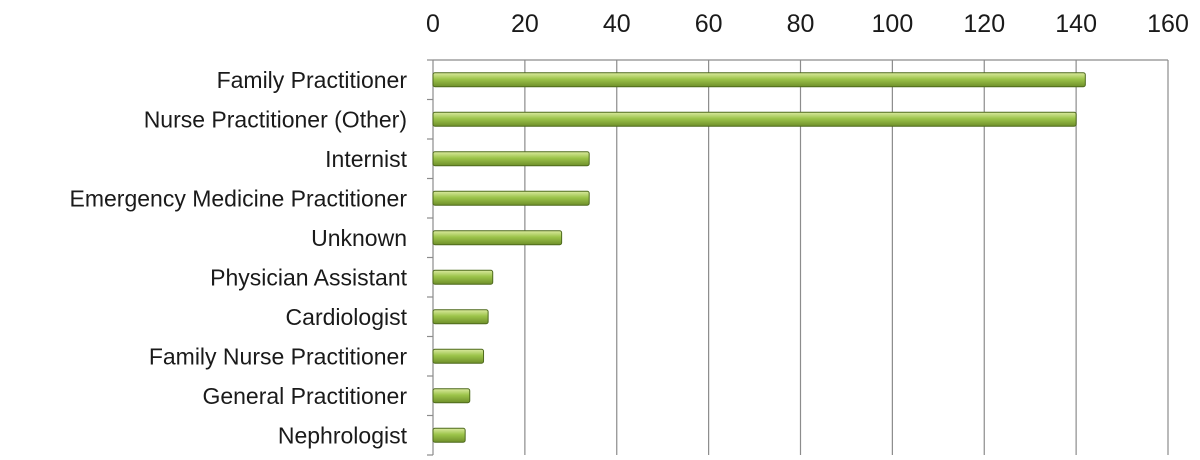 This screenshot has width=1200, height=460. Describe the element at coordinates (304, 396) in the screenshot. I see `category-label-8: General Practitioner` at that location.